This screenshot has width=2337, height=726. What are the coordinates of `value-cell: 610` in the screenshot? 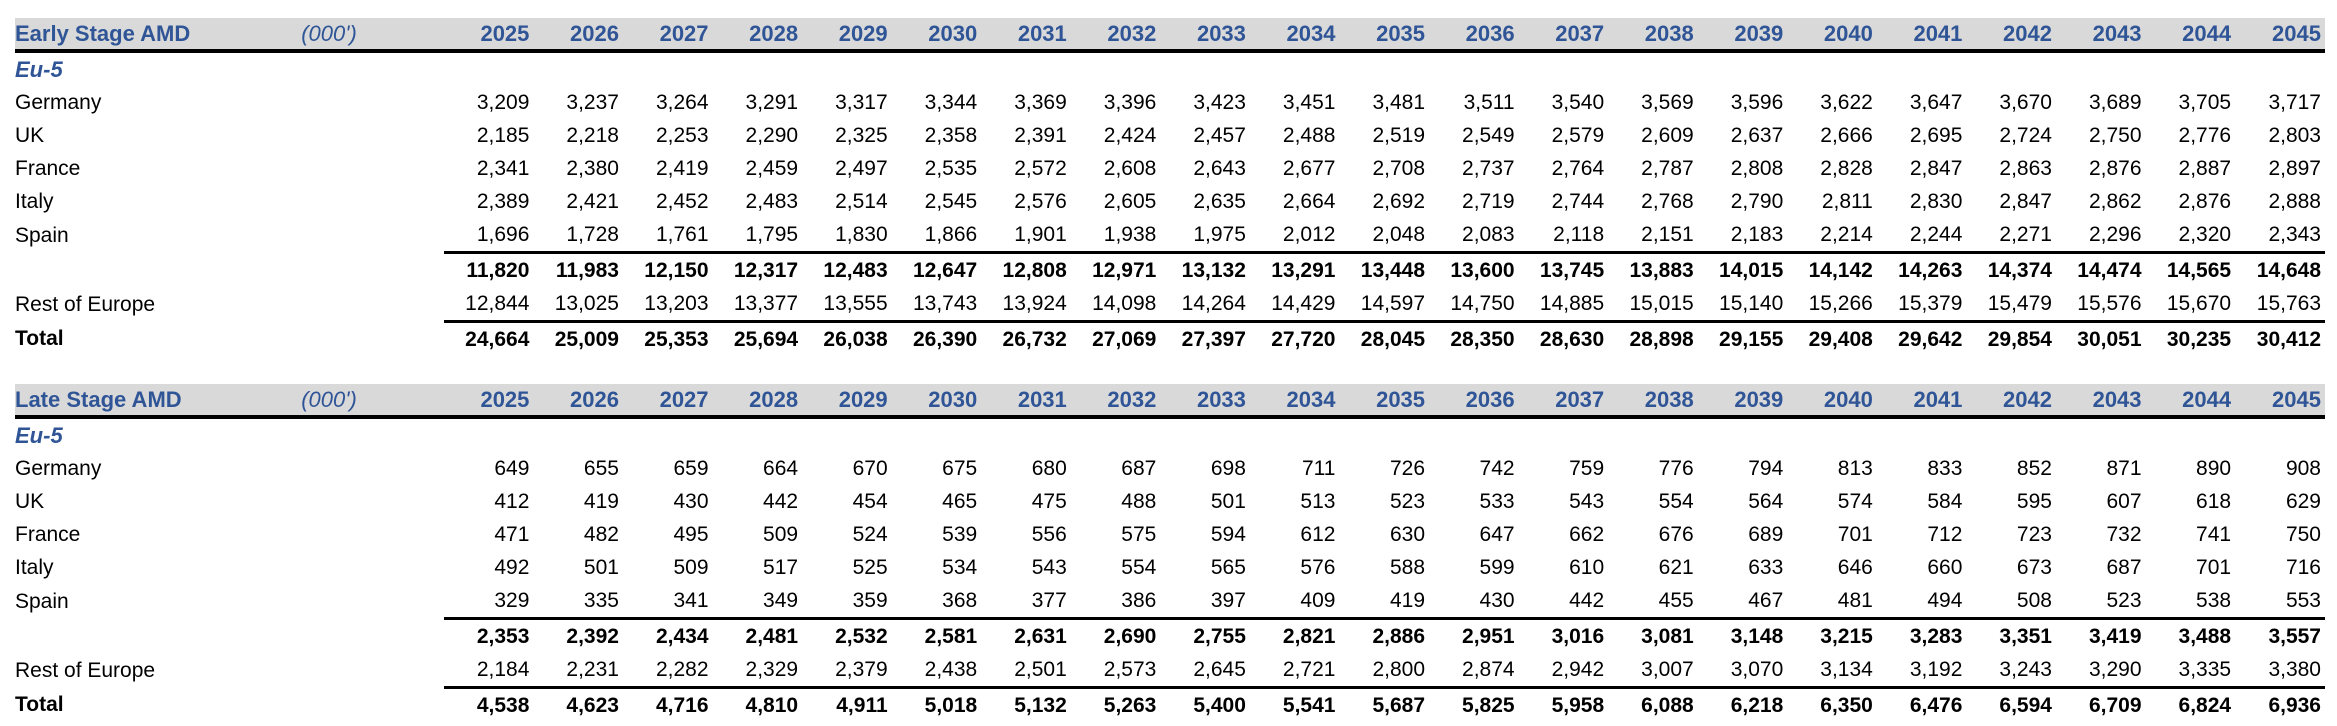 It's located at (1587, 567).